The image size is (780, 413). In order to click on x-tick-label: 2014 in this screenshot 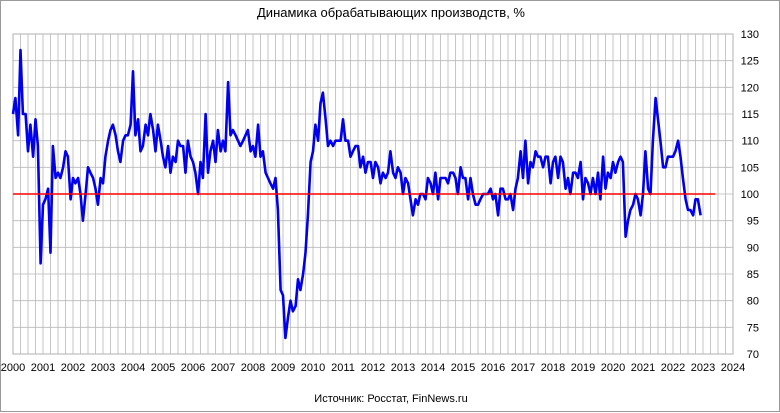, I will do `click(433, 368)`.